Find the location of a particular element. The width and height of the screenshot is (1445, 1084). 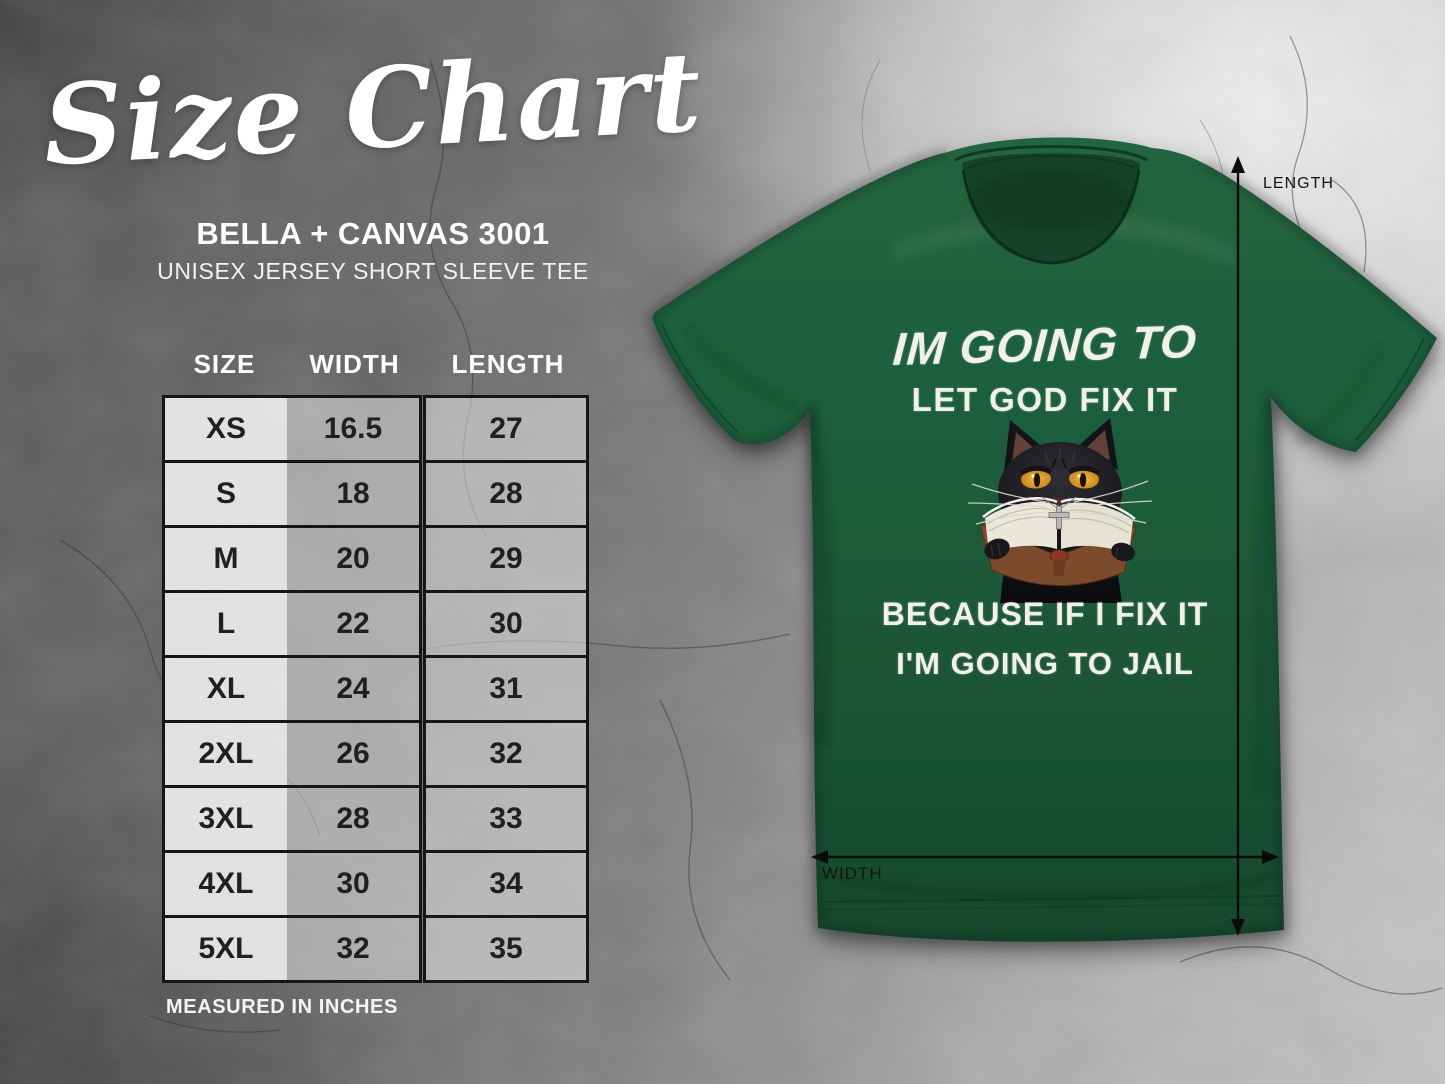

length-cell: 31 is located at coordinates (506, 689).